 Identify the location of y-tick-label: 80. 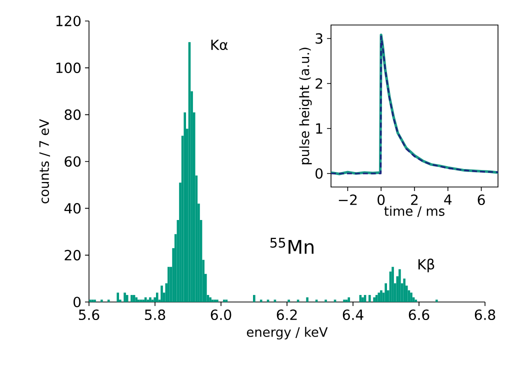
(72, 114).